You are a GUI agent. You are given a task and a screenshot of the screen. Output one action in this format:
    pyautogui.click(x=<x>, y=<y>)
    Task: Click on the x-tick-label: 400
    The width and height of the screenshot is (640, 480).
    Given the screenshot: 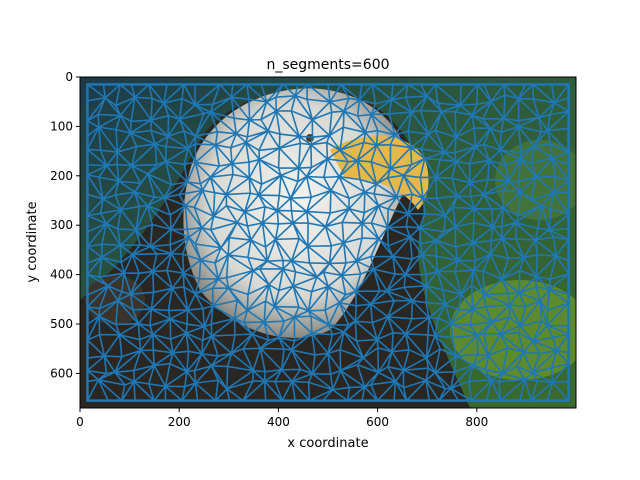 What is the action you would take?
    pyautogui.click(x=278, y=422)
    